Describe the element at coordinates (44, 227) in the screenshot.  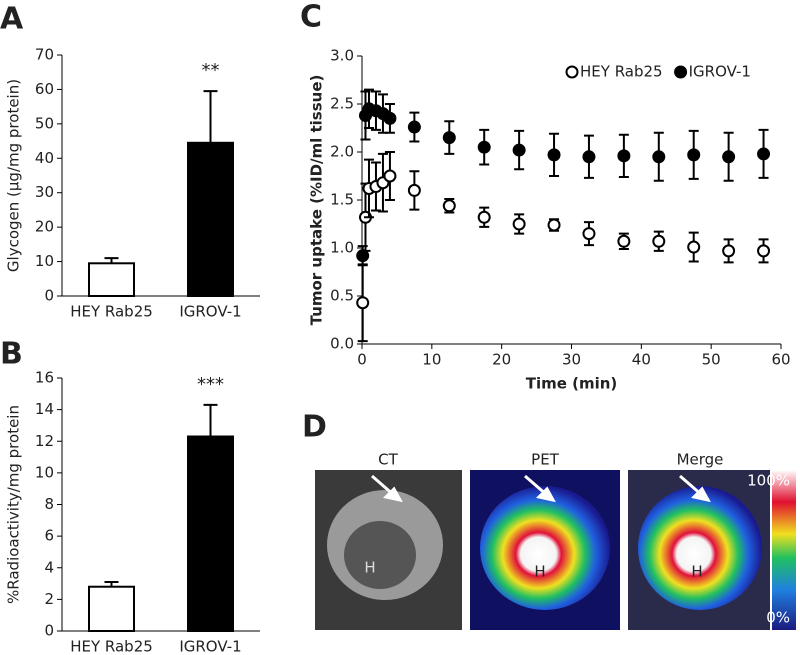
I see `y-tick-label: 20` at that location.